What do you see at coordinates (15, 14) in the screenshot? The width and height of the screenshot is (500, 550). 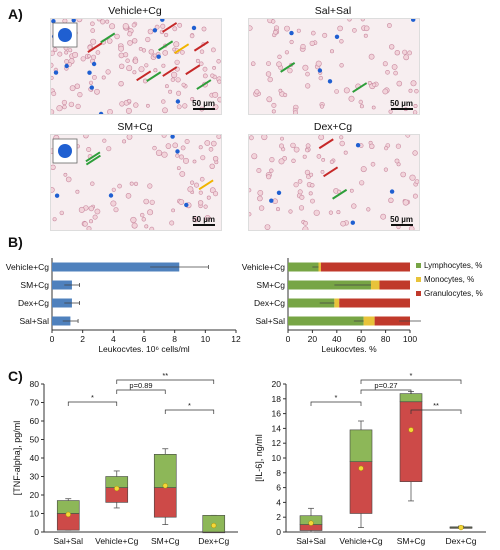 I see `panel-label-a: A)` at bounding box center [15, 14].